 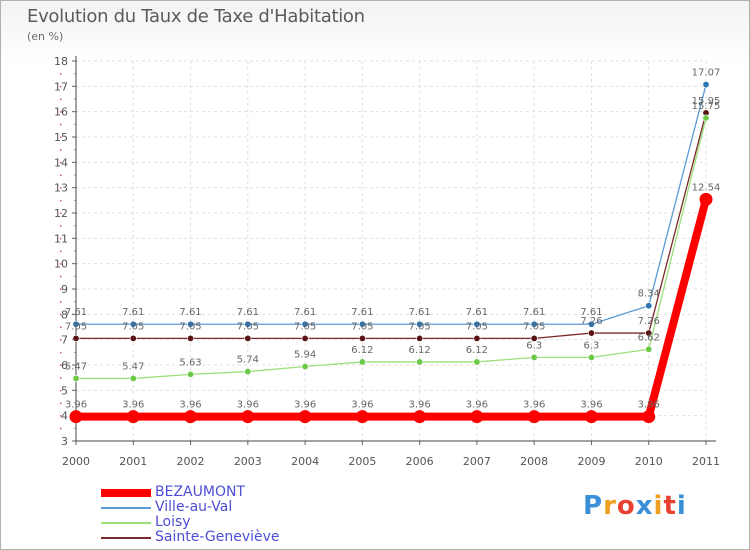 What do you see at coordinates (706, 106) in the screenshot?
I see `data-label: 15.75` at bounding box center [706, 106].